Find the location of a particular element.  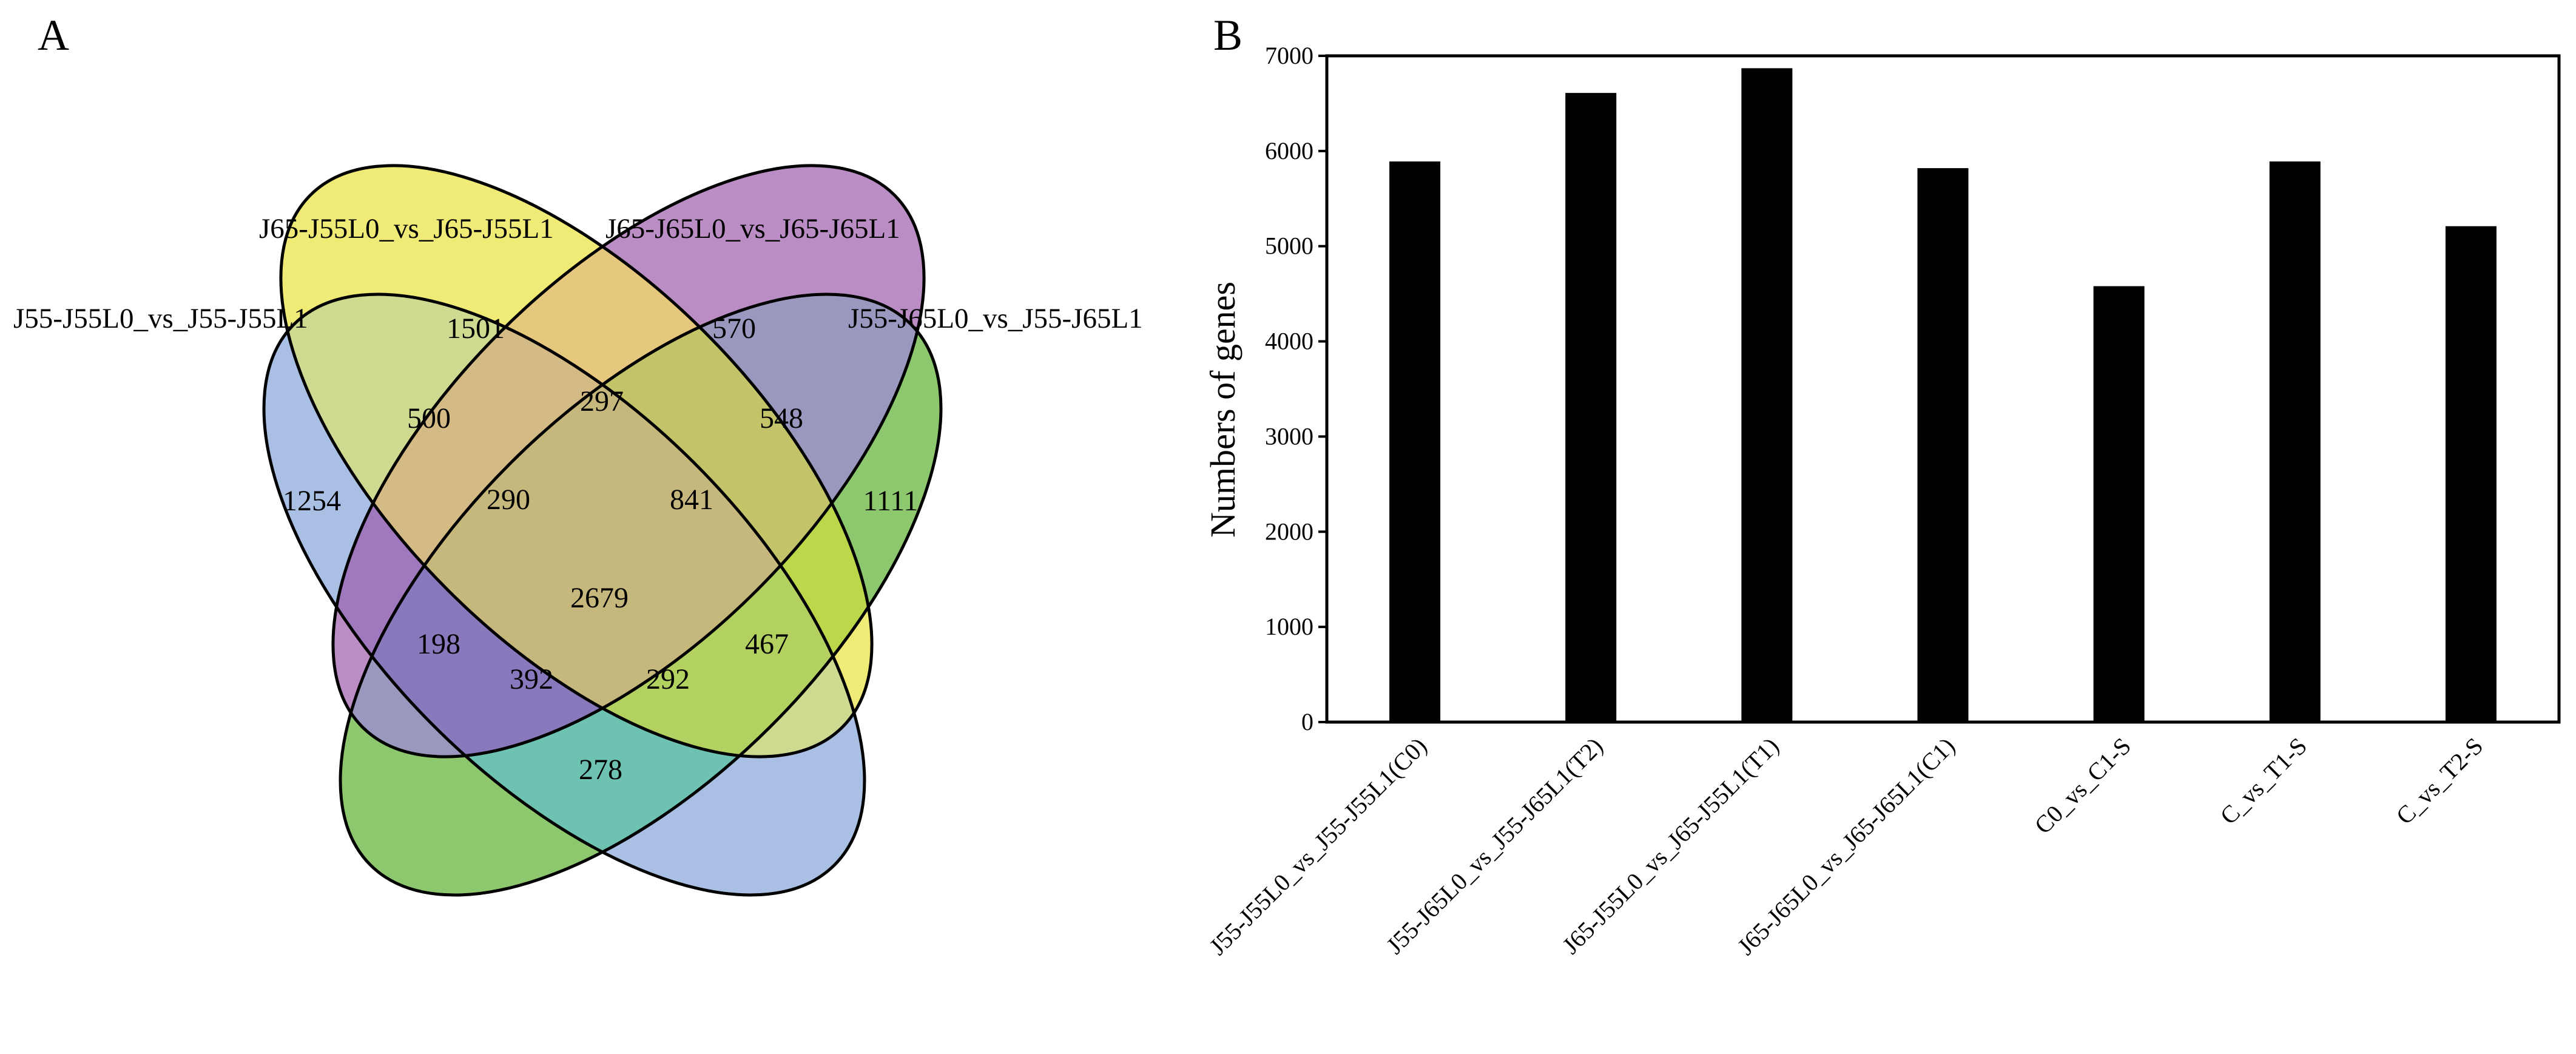

venn-count-s2-s4: 467 is located at coordinates (767, 644).